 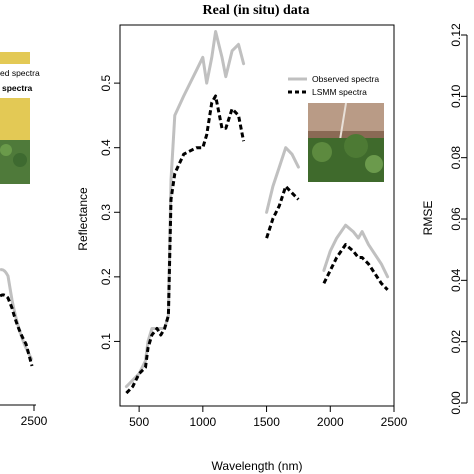 What do you see at coordinates (20, 73) in the screenshot?
I see `left-legend-observed: ed spectra` at bounding box center [20, 73].